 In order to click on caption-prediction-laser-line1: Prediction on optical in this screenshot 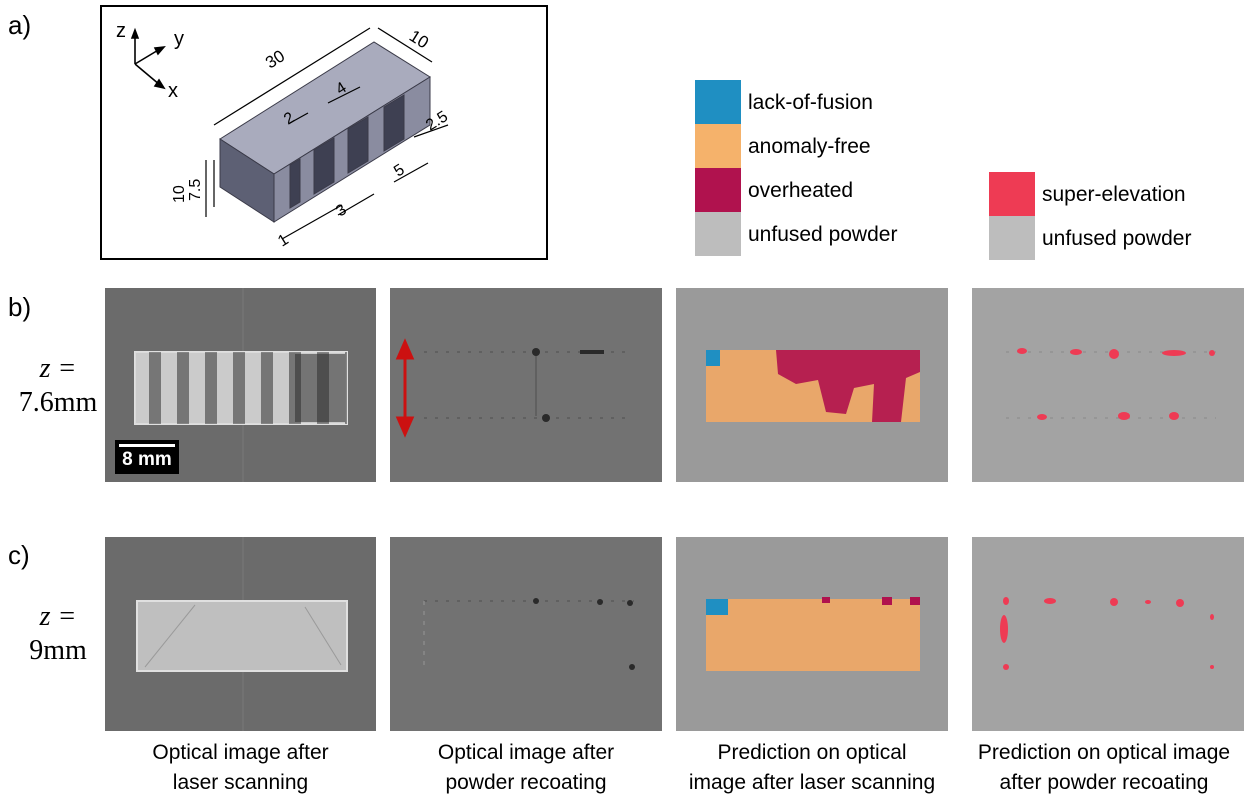, I will do `click(812, 752)`.